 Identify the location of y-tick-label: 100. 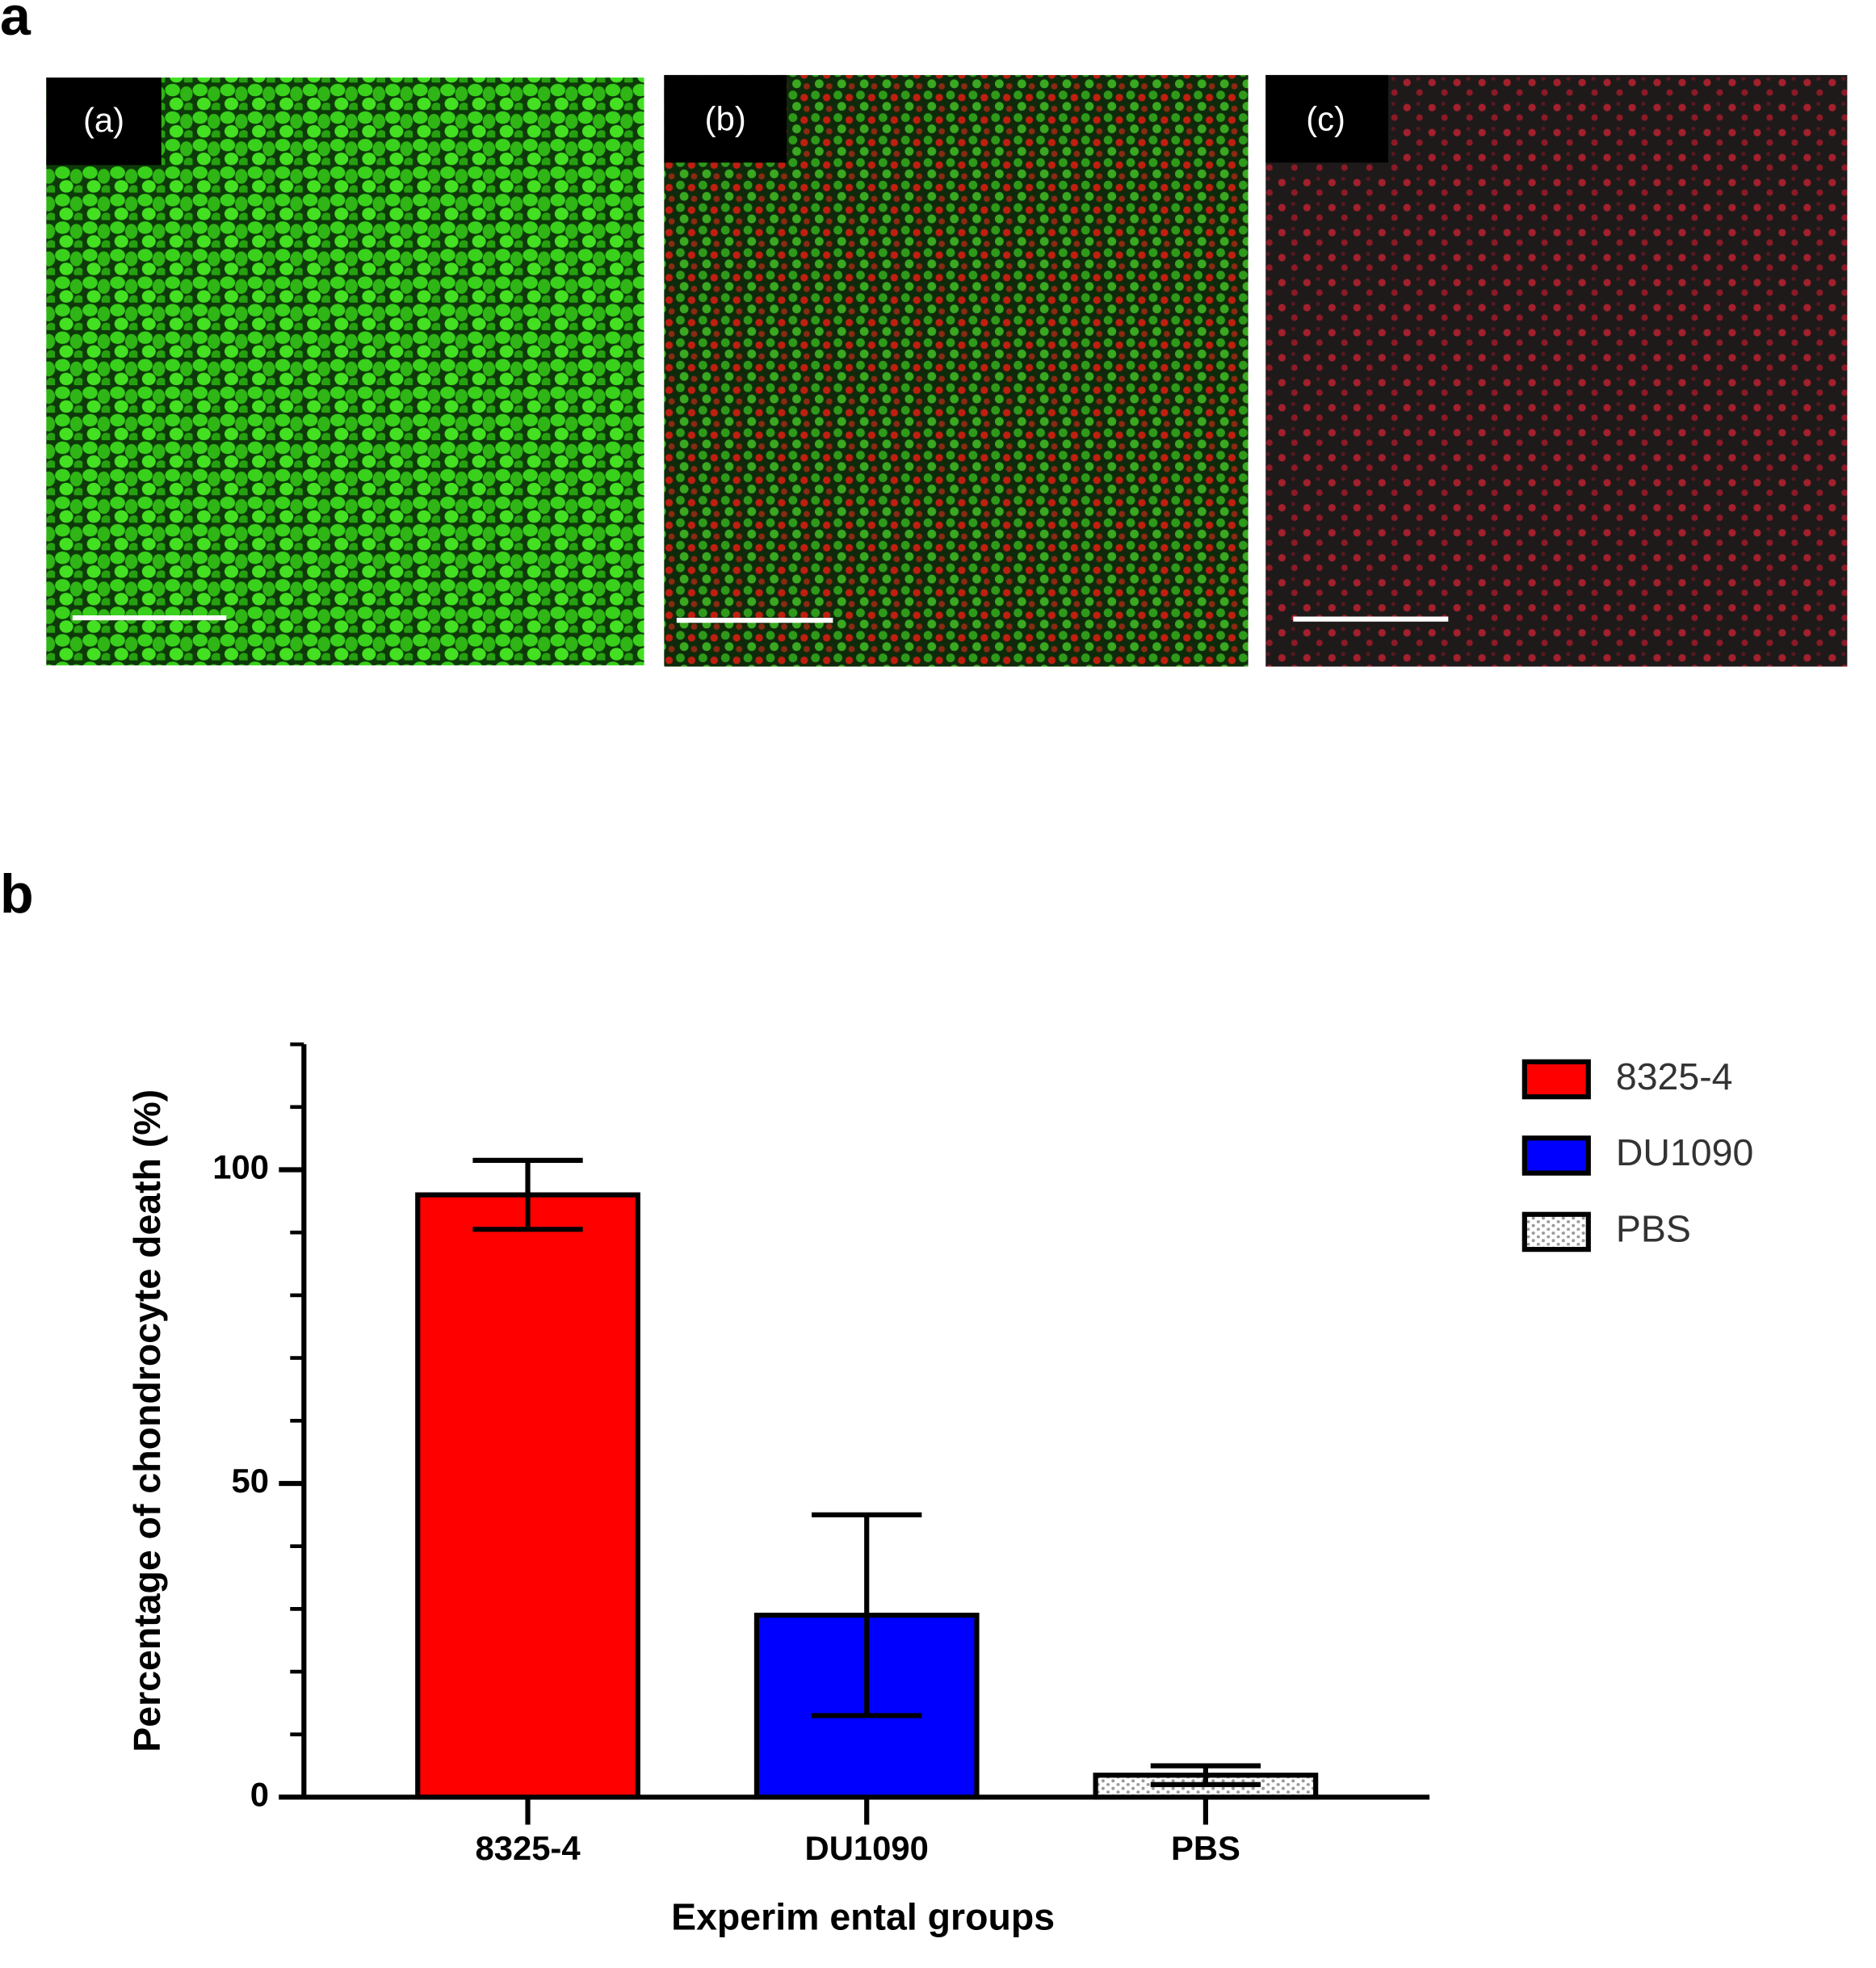
(241, 1167).